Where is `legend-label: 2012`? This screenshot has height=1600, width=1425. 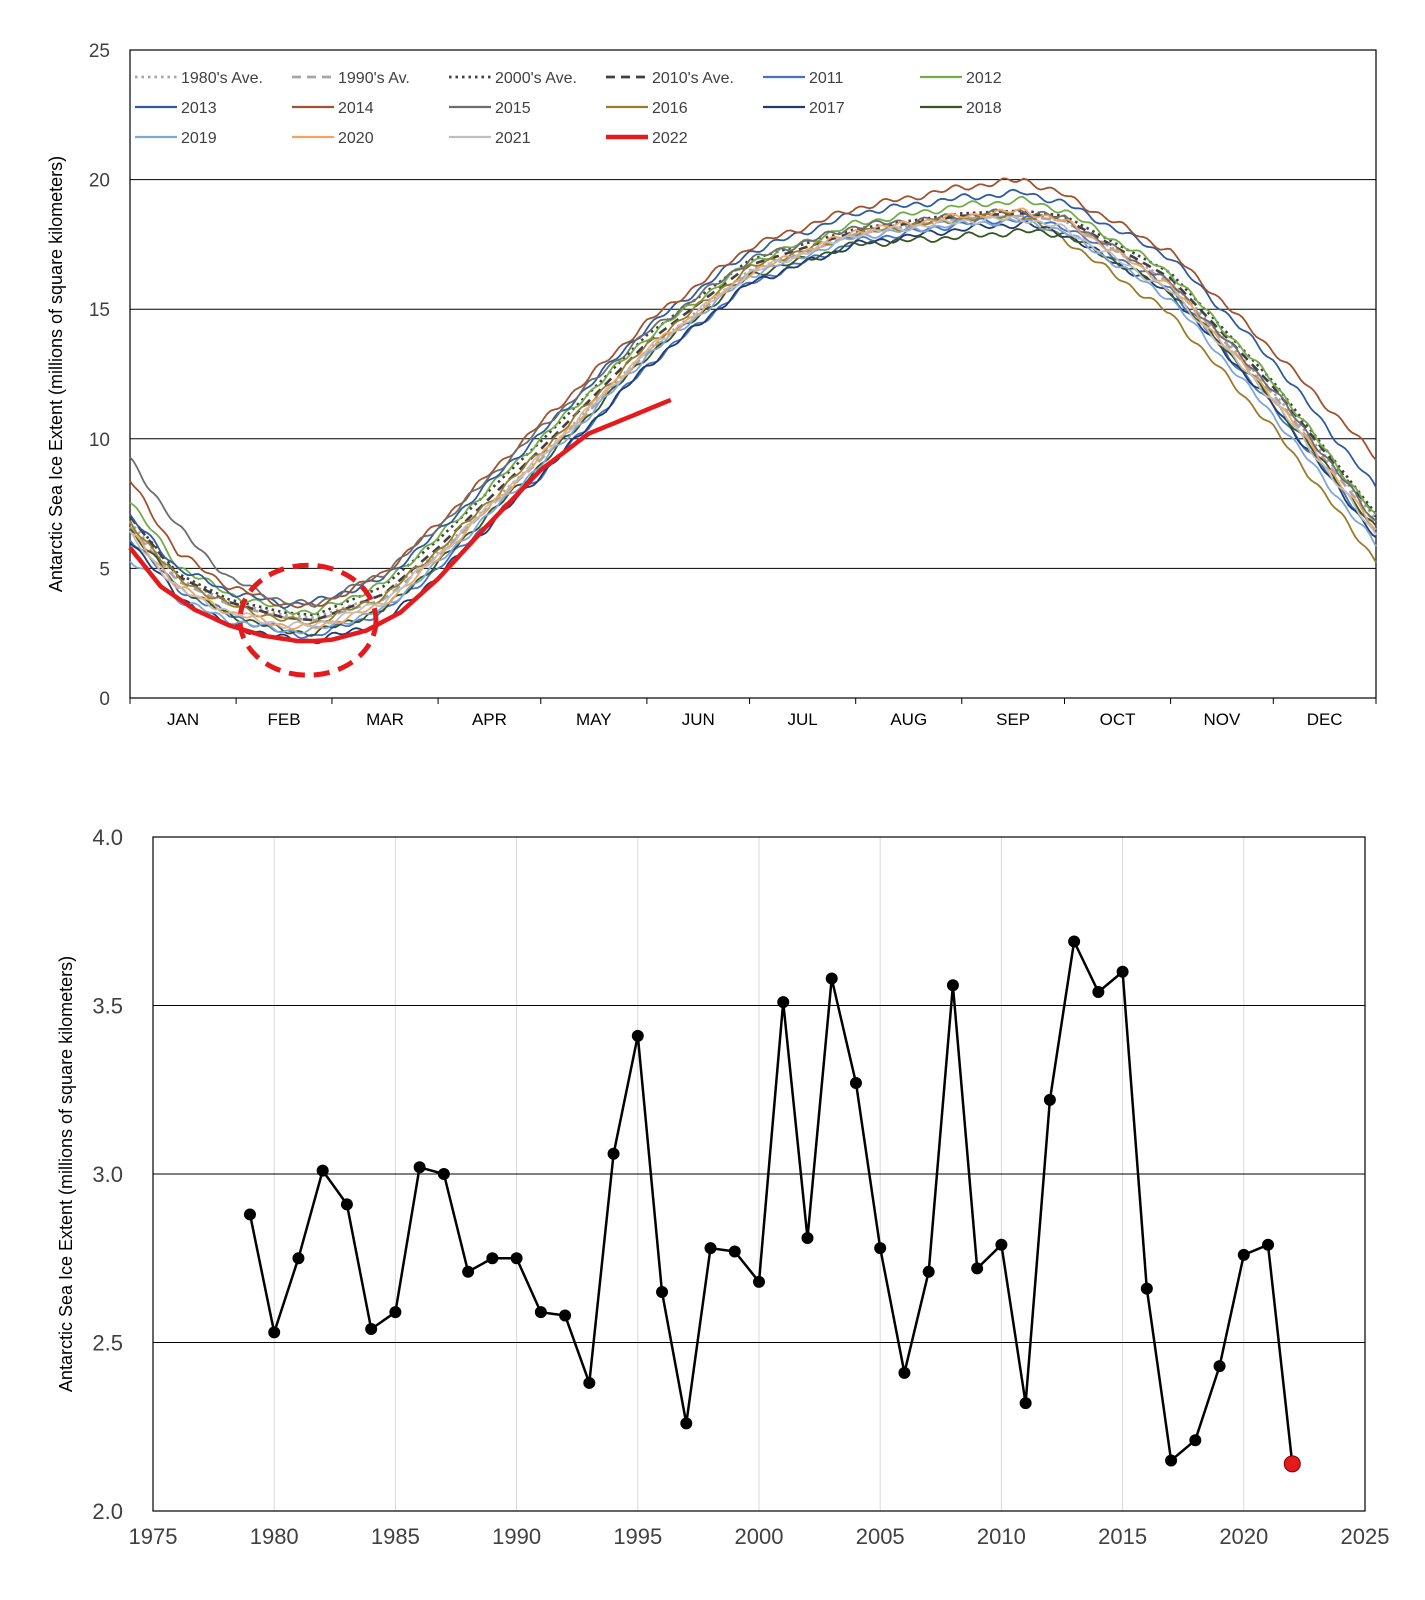 legend-label: 2012 is located at coordinates (984, 78).